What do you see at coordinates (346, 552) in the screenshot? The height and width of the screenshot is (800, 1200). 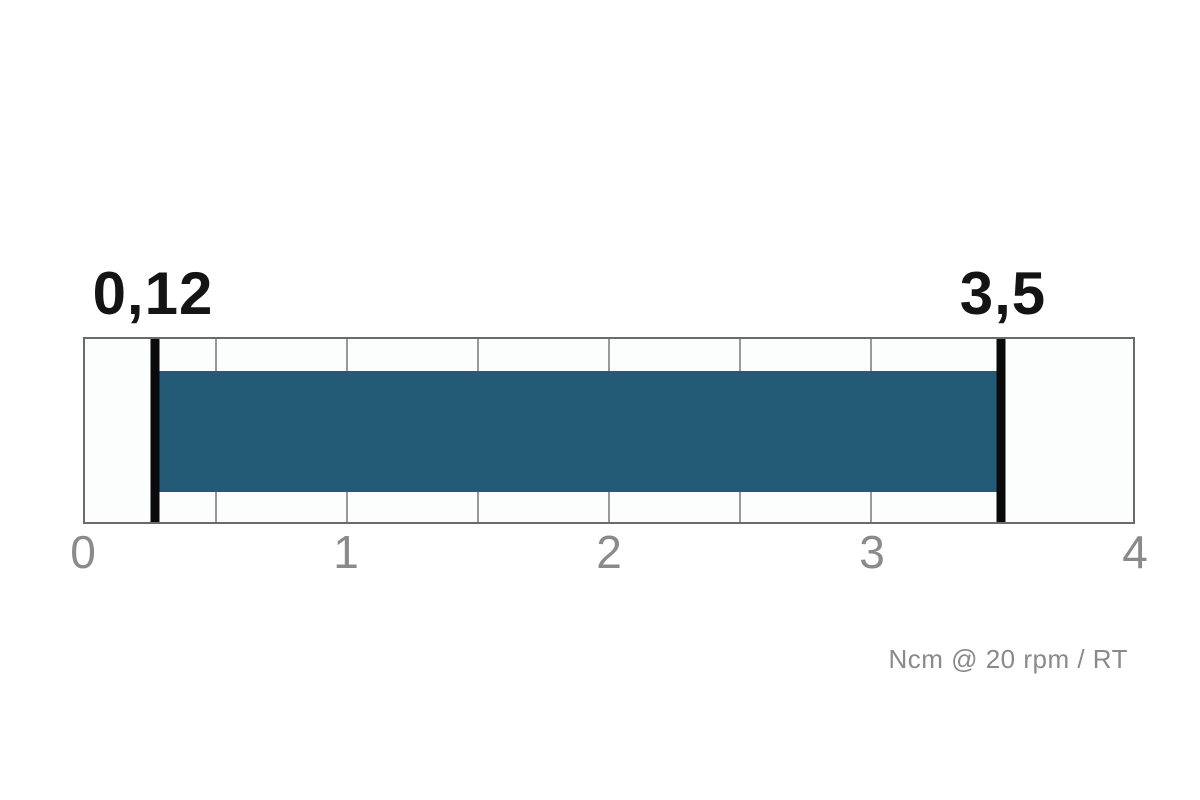 I see `x-tick-label: 1` at bounding box center [346, 552].